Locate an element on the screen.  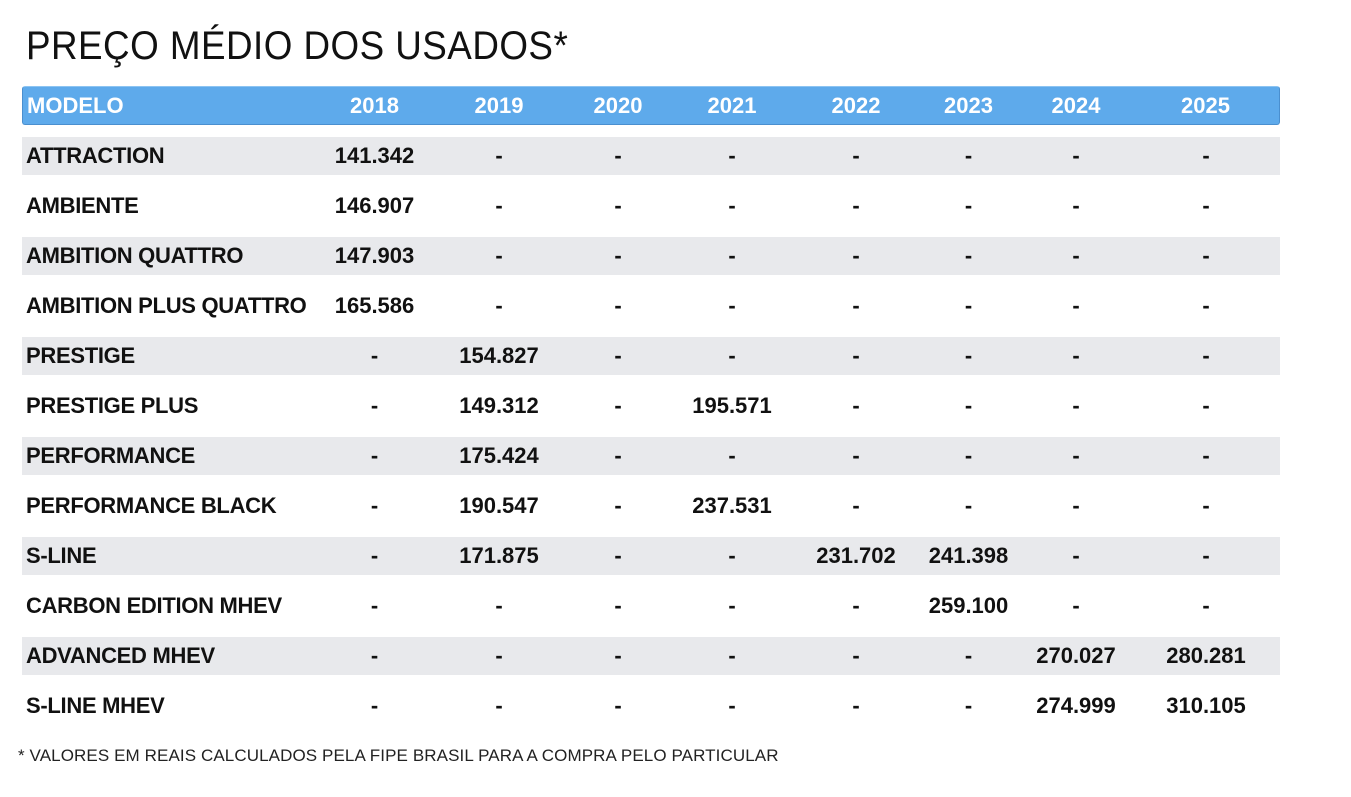
model-name-cell: AMBIENTE is located at coordinates (82, 205).